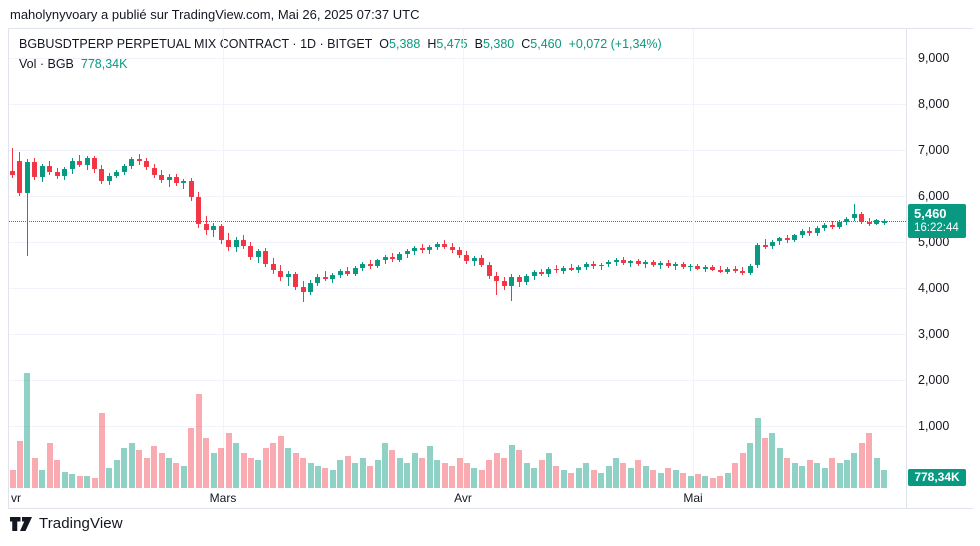  I want to click on footer: TradingView, so click(66, 523).